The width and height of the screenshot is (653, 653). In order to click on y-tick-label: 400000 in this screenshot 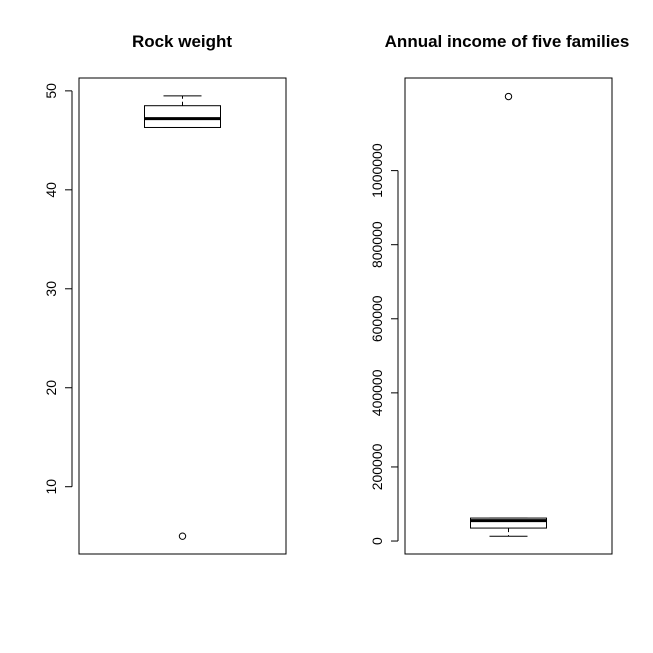, I will do `click(377, 392)`.